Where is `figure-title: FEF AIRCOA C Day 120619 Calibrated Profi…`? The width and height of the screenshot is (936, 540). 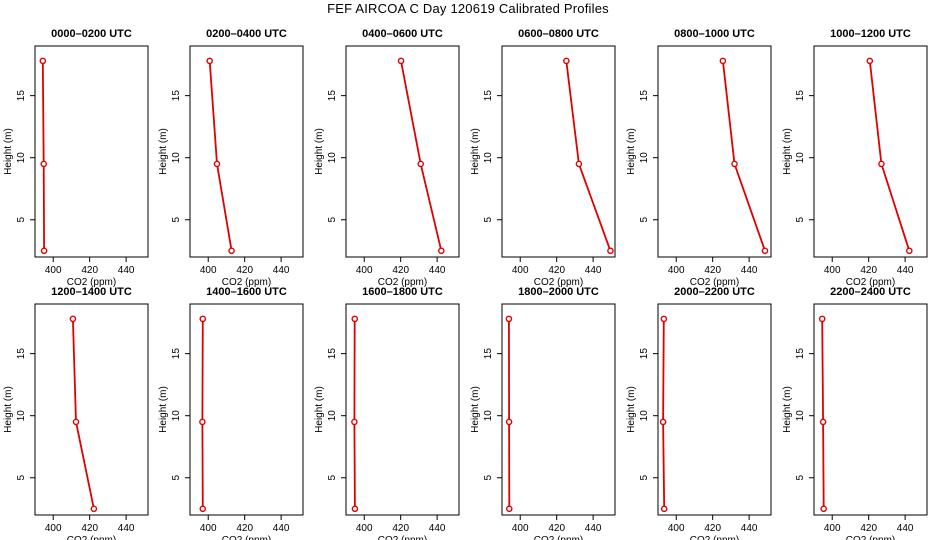
figure-title: FEF AIRCOA C Day 120619 Calibrated Profi… is located at coordinates (468, 8).